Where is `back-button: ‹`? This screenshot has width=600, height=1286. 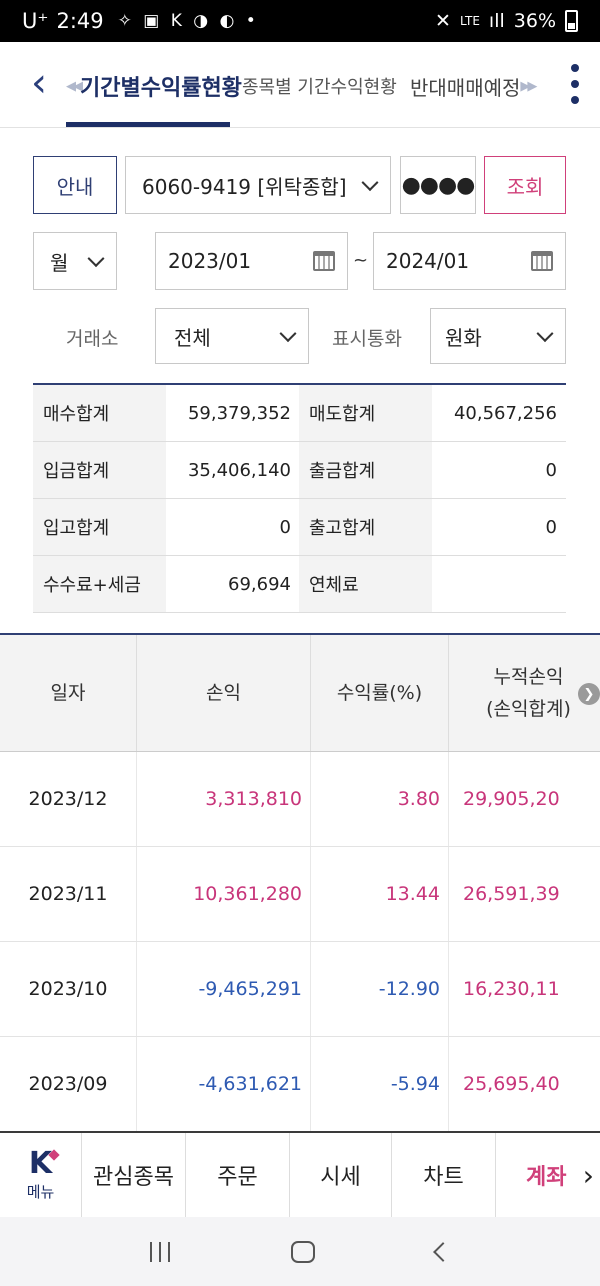
back-button: ‹ is located at coordinates (39, 83).